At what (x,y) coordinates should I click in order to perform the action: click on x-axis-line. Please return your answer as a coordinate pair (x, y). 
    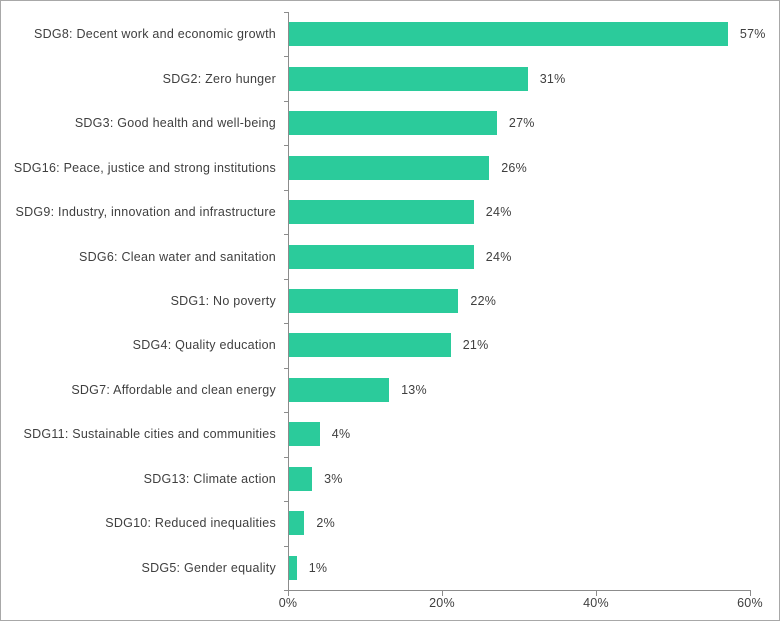
    Looking at the image, I should click on (519, 590).